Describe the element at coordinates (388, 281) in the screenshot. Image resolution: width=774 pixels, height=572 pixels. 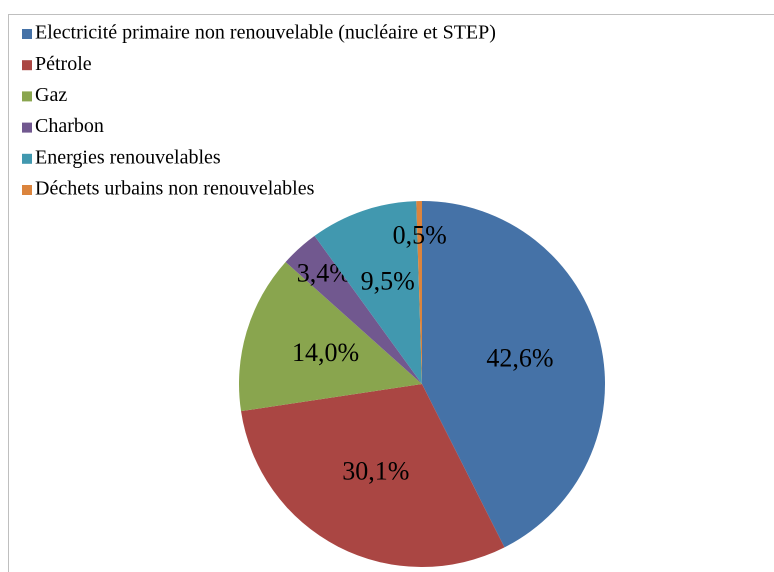
I see `data-label: 9,5%` at that location.